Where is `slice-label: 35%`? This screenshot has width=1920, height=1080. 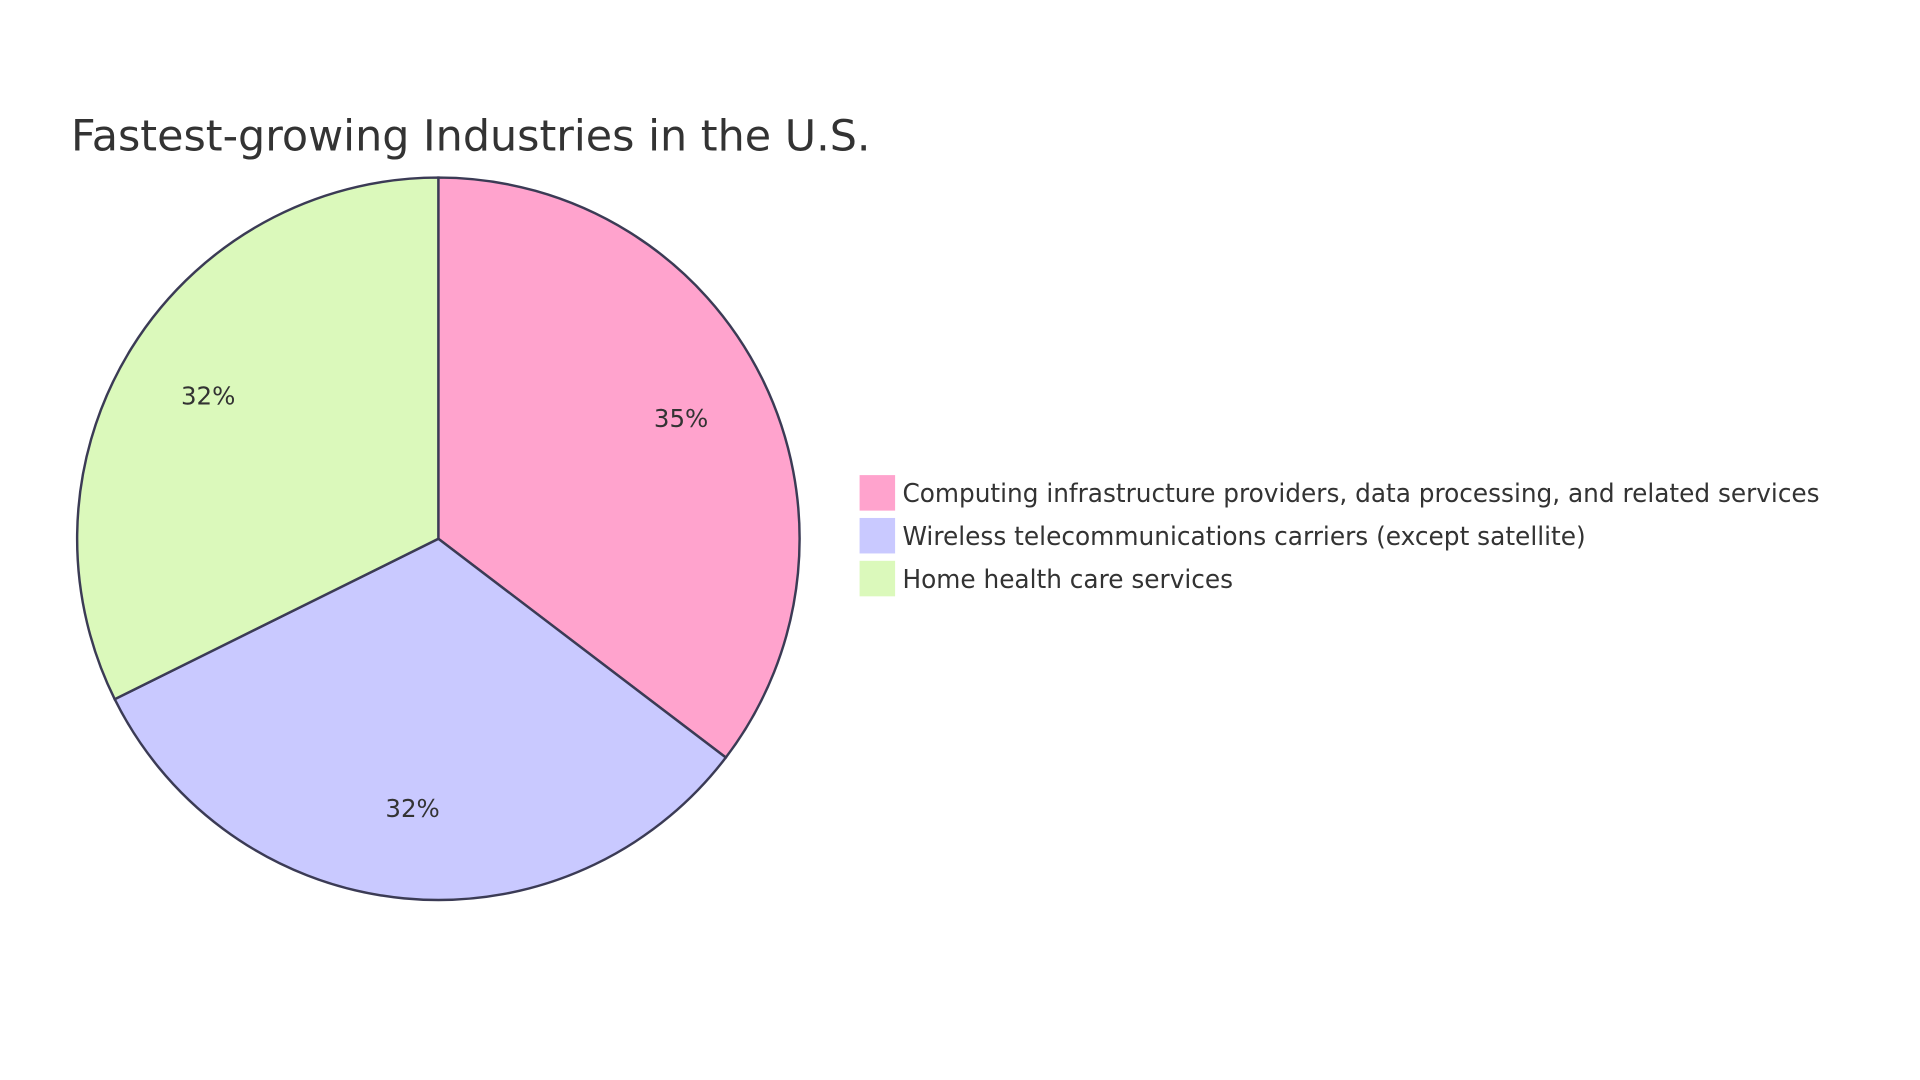
slice-label: 35% is located at coordinates (681, 418).